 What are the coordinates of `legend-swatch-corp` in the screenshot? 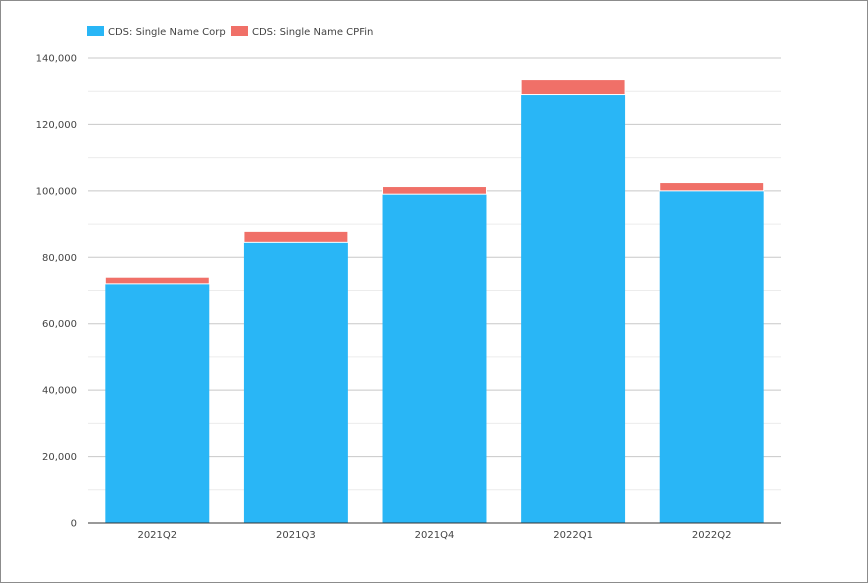 It's located at (95, 31).